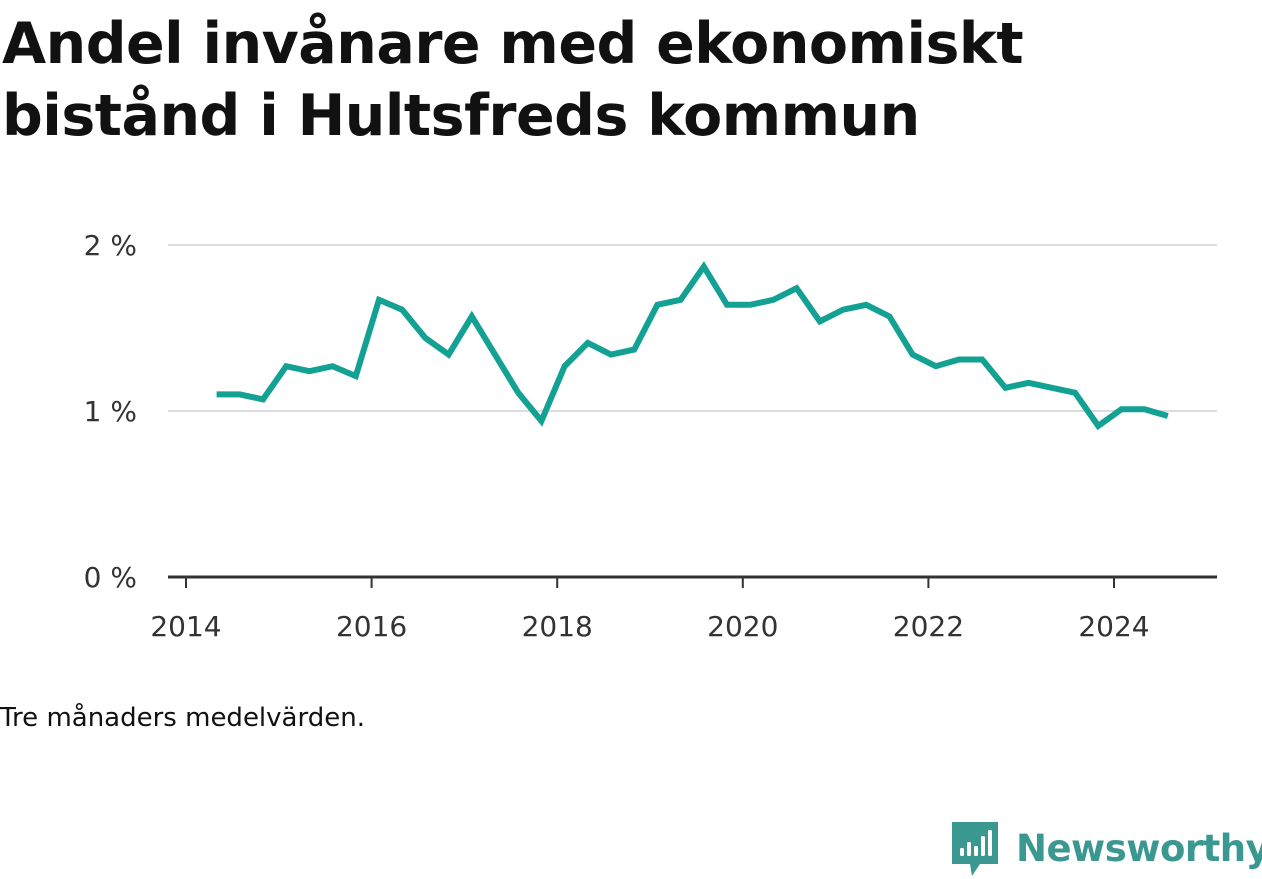  Describe the element at coordinates (742, 626) in the screenshot. I see `x-tick-label: 2020` at that location.